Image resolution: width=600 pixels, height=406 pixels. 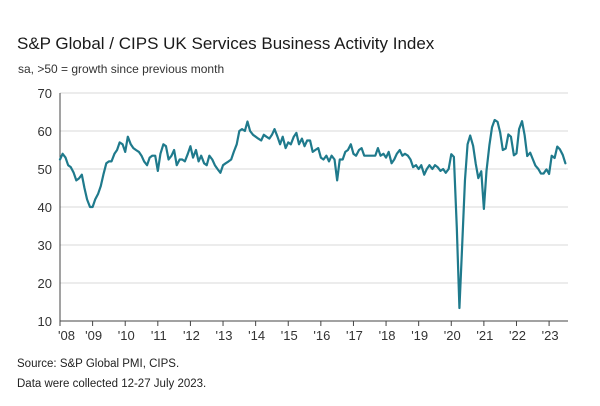 I want to click on x-tick-label: '20, so click(x=452, y=335).